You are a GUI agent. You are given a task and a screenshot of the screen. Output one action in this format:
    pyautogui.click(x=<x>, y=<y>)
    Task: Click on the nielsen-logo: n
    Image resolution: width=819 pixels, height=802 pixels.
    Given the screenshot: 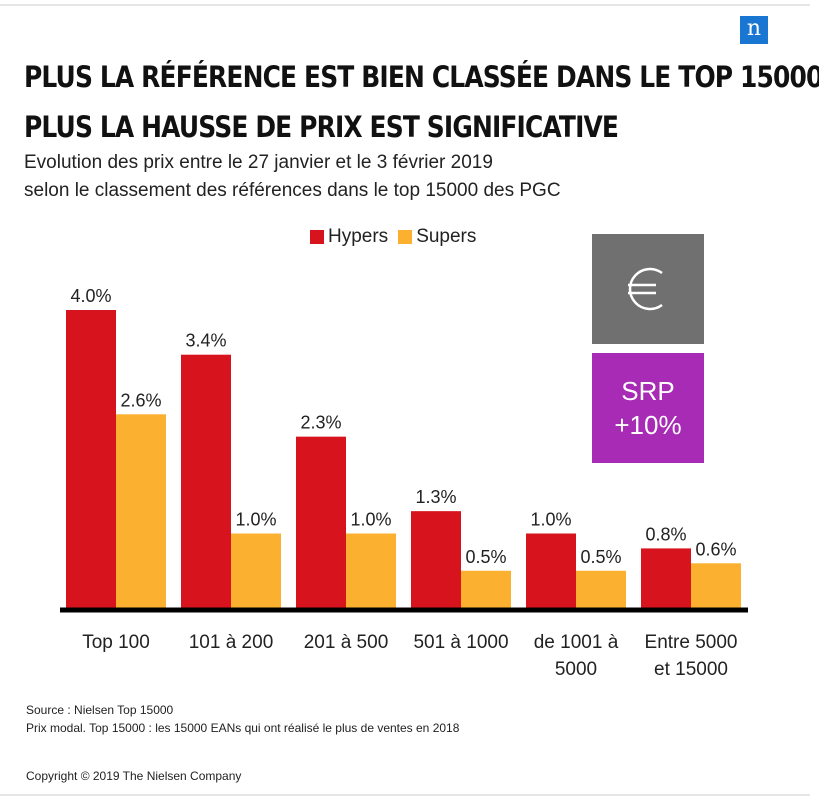 What is the action you would take?
    pyautogui.click(x=754, y=30)
    